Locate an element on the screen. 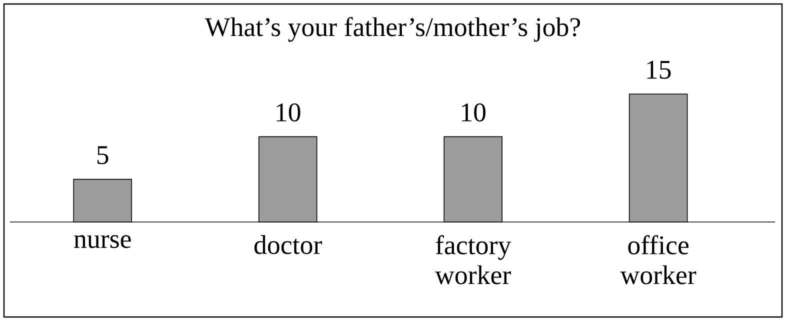 The image size is (786, 321). chart-title: What’s your father’s/mother’s job? is located at coordinates (392, 29).